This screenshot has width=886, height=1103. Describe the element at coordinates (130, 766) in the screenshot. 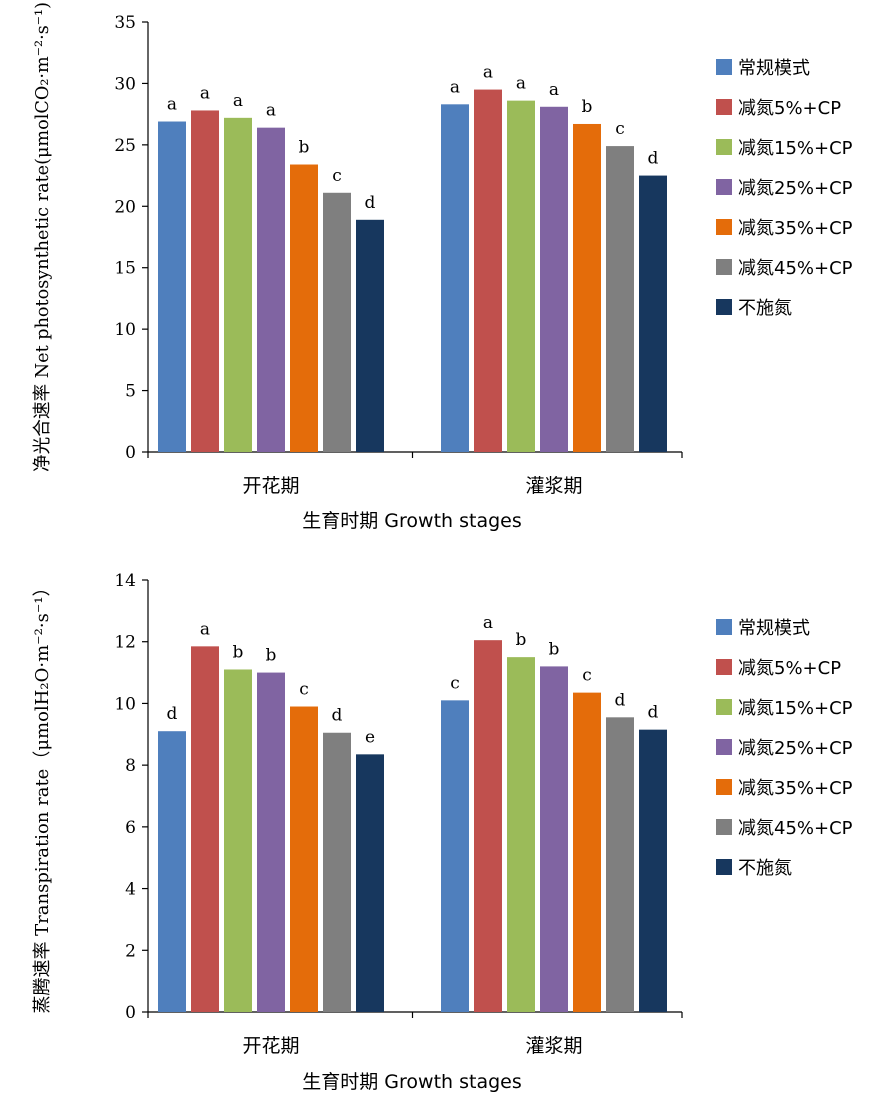

I see `y-tick-label: 8` at that location.